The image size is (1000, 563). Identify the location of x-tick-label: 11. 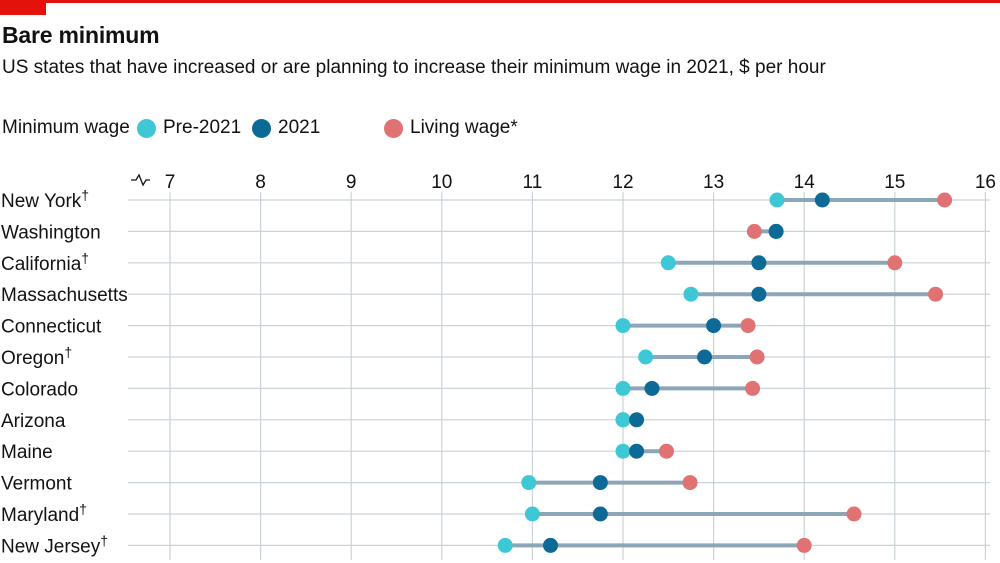
(533, 182).